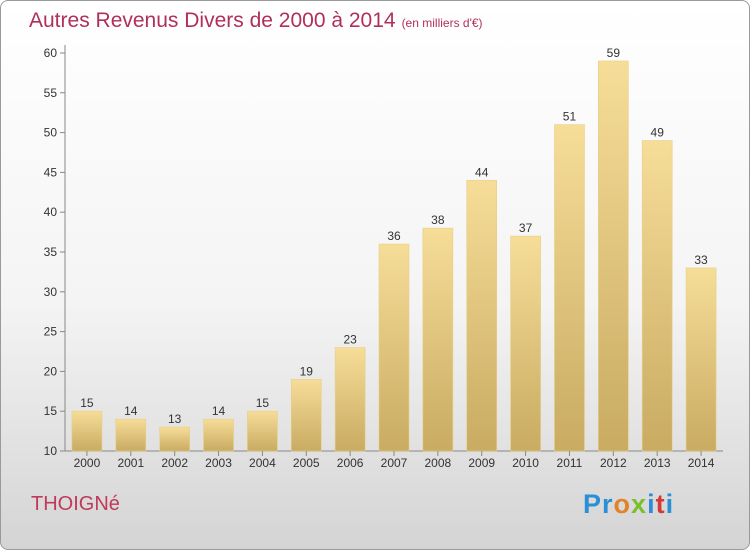 This screenshot has width=750, height=550. Describe the element at coordinates (608, 504) in the screenshot. I see `logo-letter: r` at that location.